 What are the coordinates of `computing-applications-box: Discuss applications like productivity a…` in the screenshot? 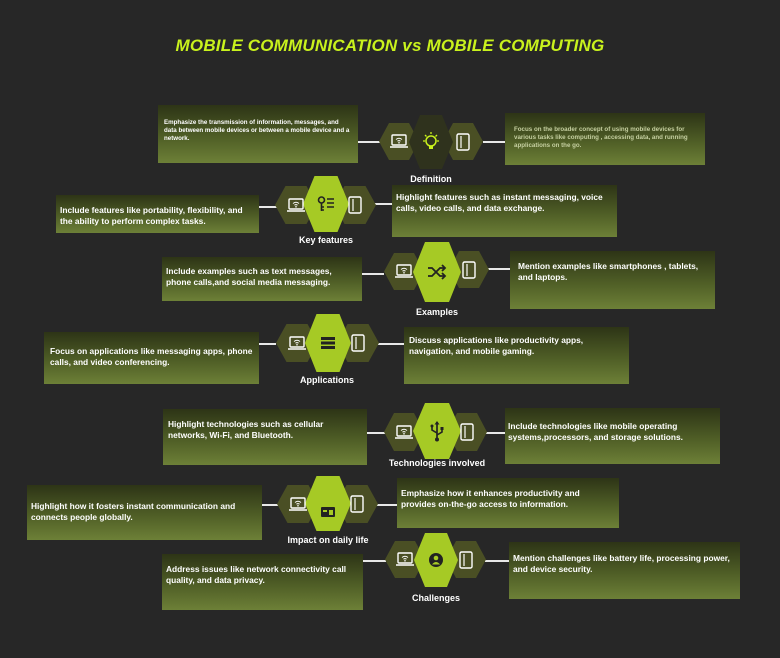 It's located at (516, 355).